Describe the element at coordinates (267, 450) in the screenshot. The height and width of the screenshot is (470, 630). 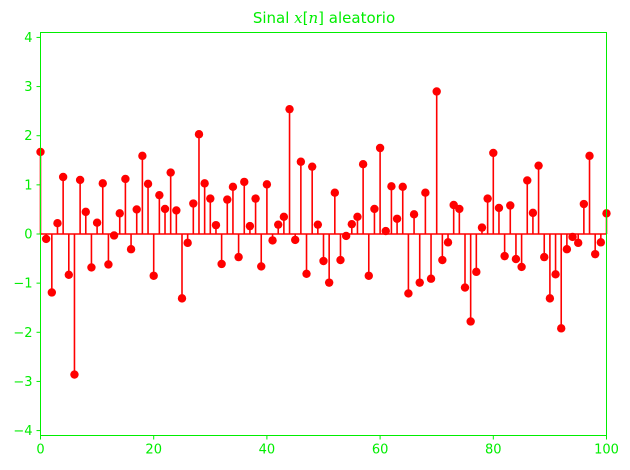
I see `x-tick-label: 40` at that location.